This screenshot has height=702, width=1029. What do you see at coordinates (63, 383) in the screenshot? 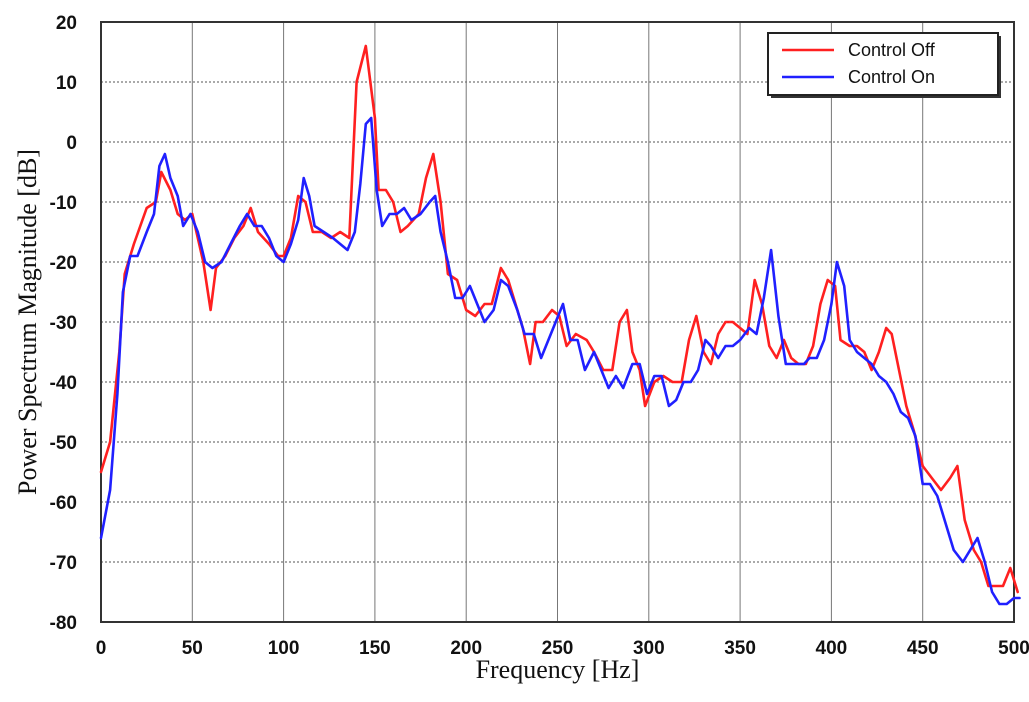
I see `y-tick-label: -40` at bounding box center [63, 383].